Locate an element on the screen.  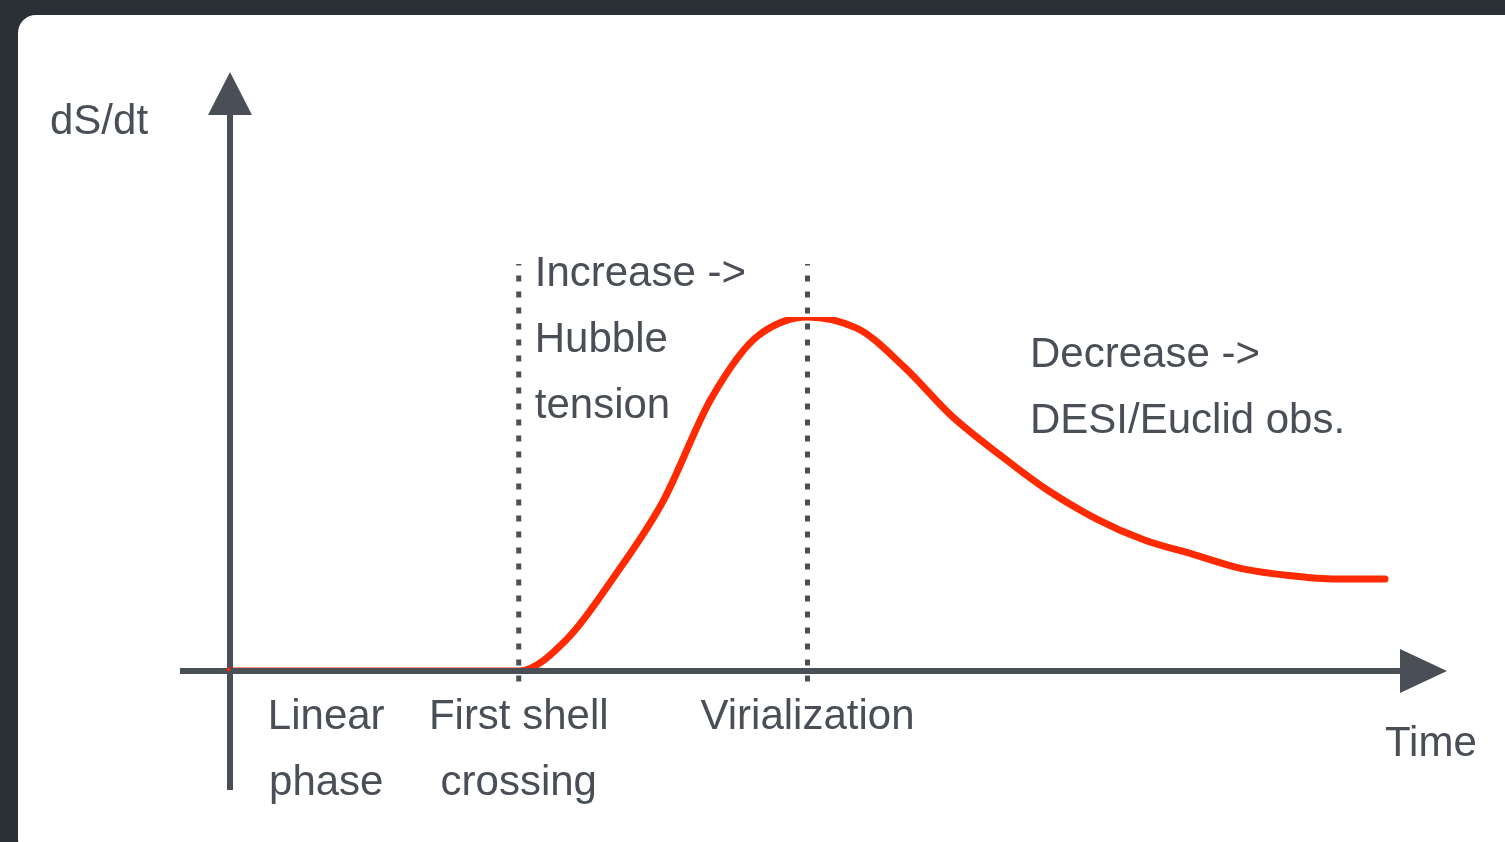
y-axis-title: dS/dt is located at coordinates (99, 120).